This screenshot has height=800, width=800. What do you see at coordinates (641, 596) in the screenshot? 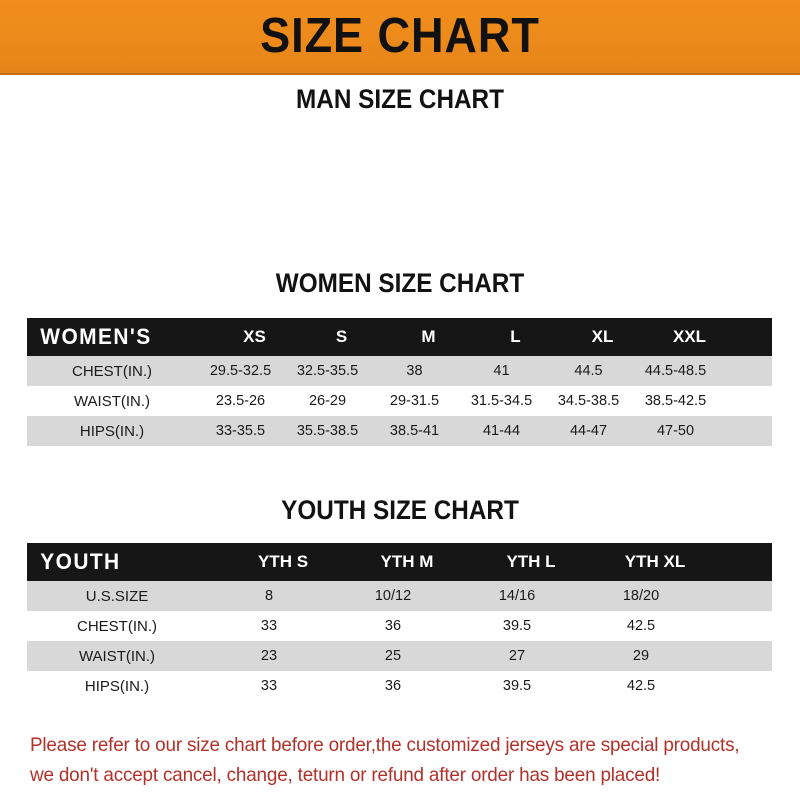
I see `measurement-cell: 18/20` at bounding box center [641, 596].